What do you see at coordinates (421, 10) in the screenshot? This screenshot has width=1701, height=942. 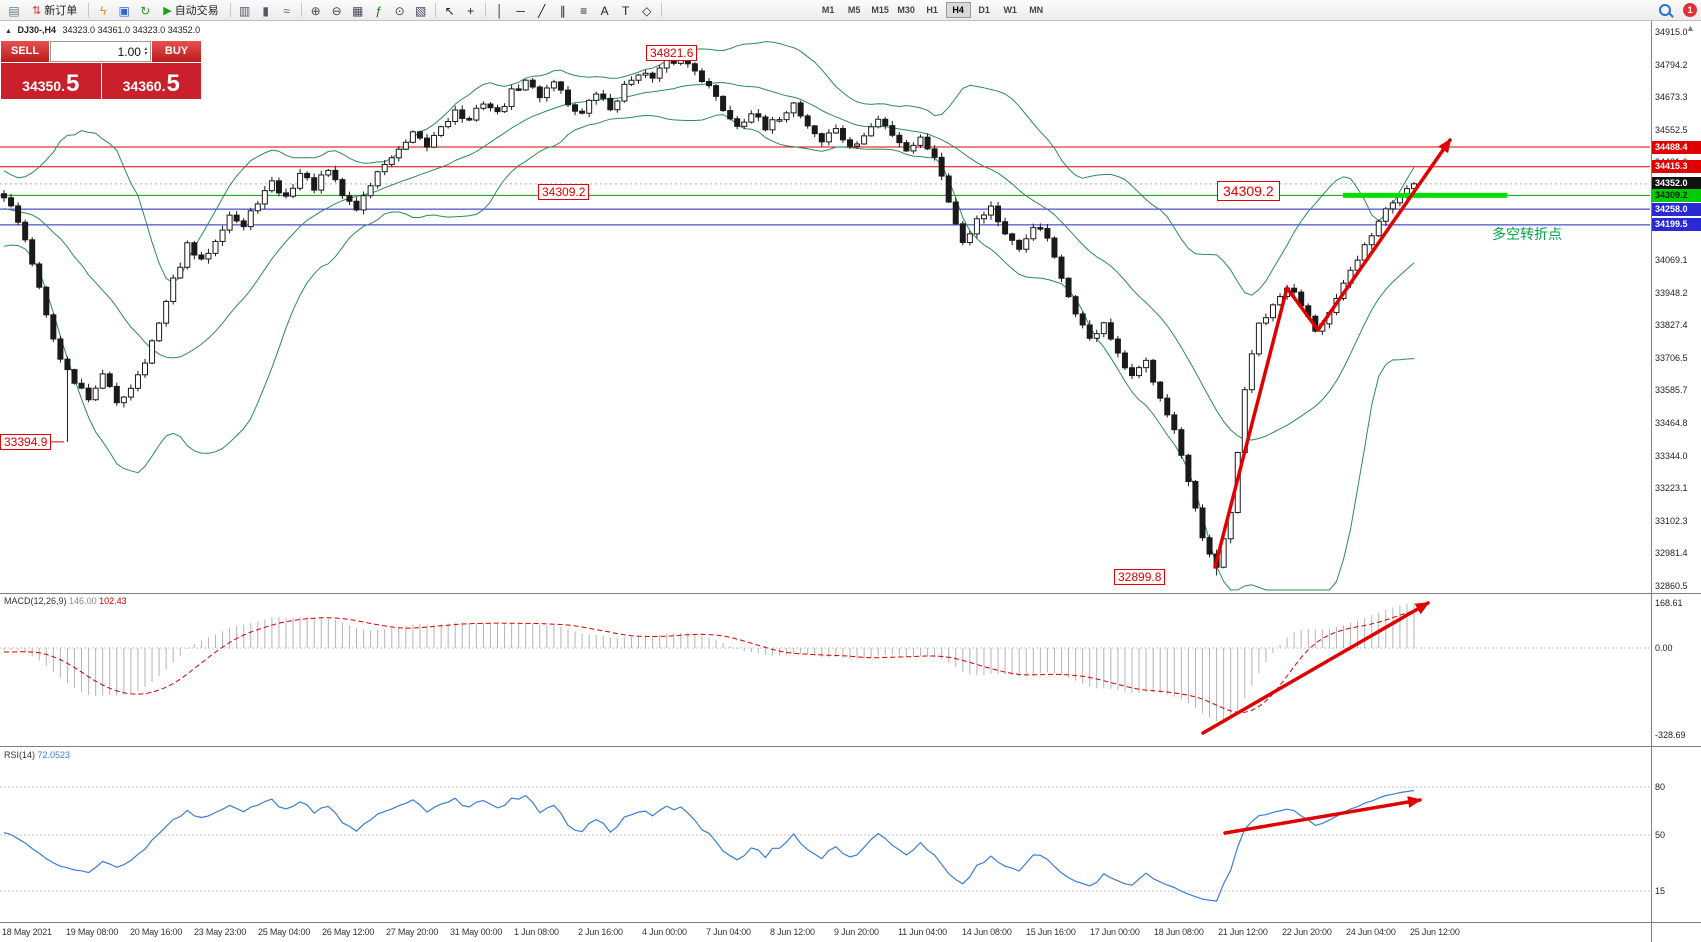 I see `templates-icon: ▧` at bounding box center [421, 10].